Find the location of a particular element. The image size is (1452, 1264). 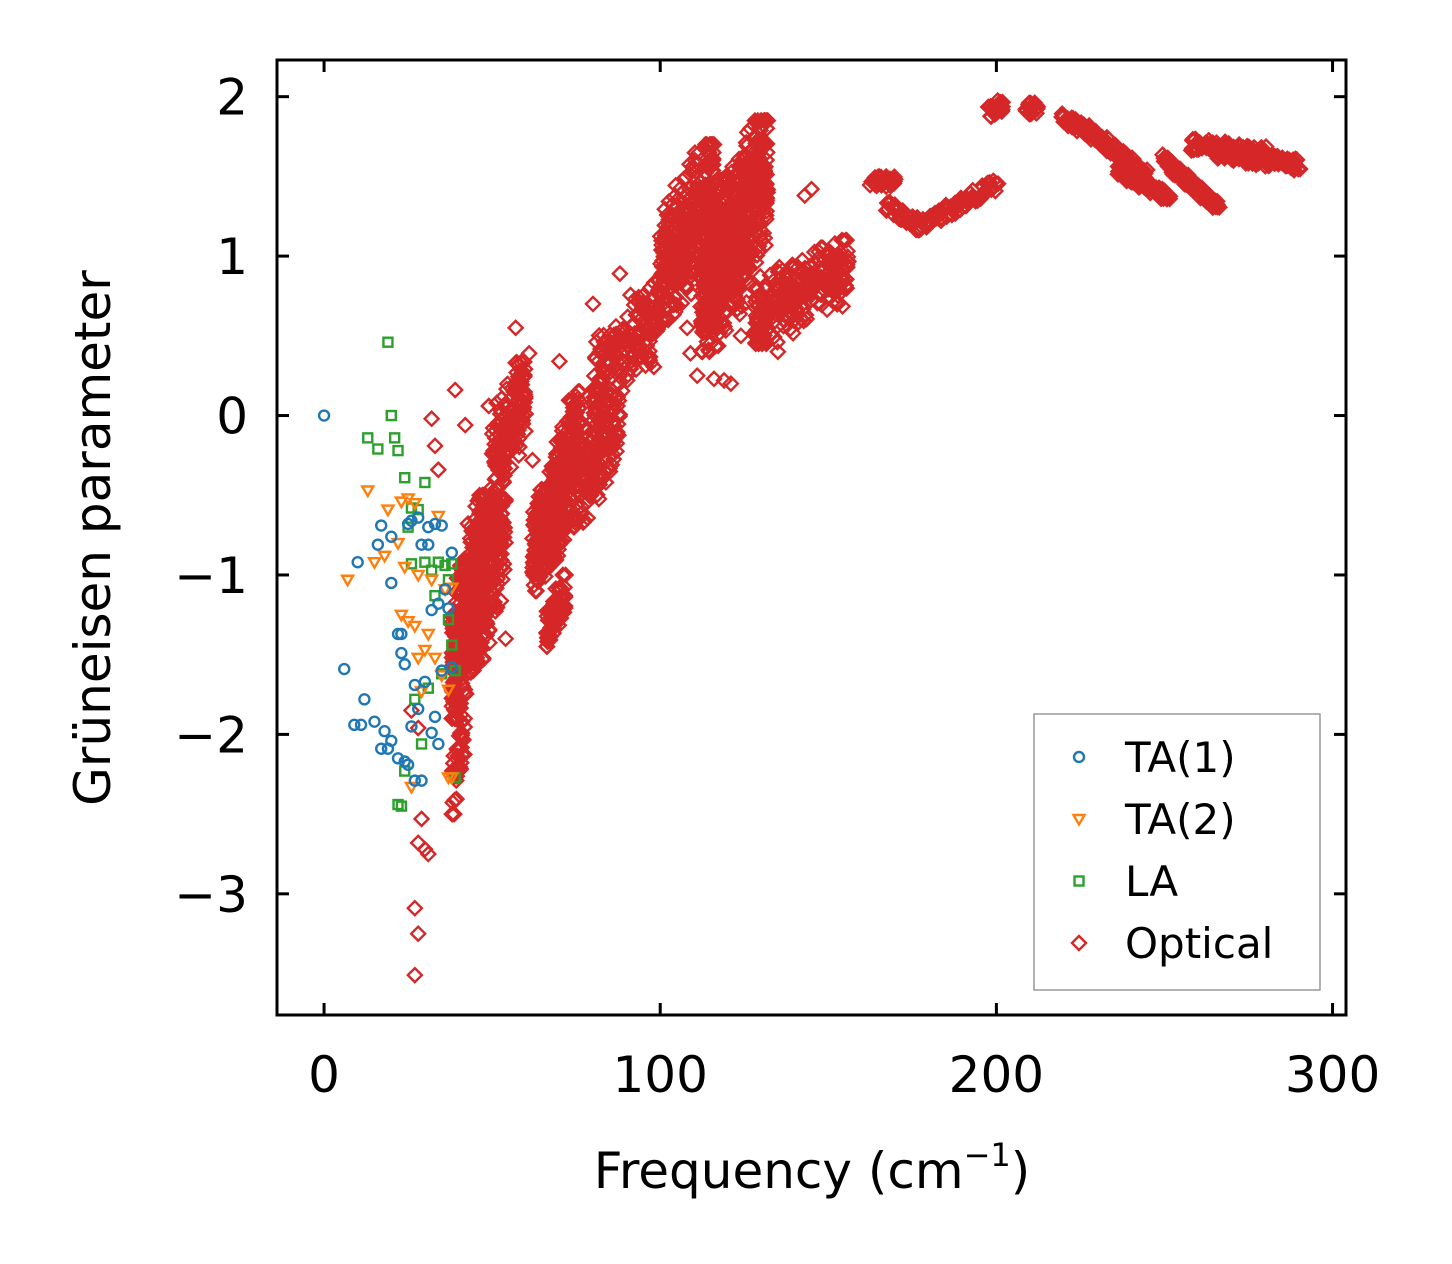

x-axis-label: Frequency (cm−1) is located at coordinates (812, 1168).